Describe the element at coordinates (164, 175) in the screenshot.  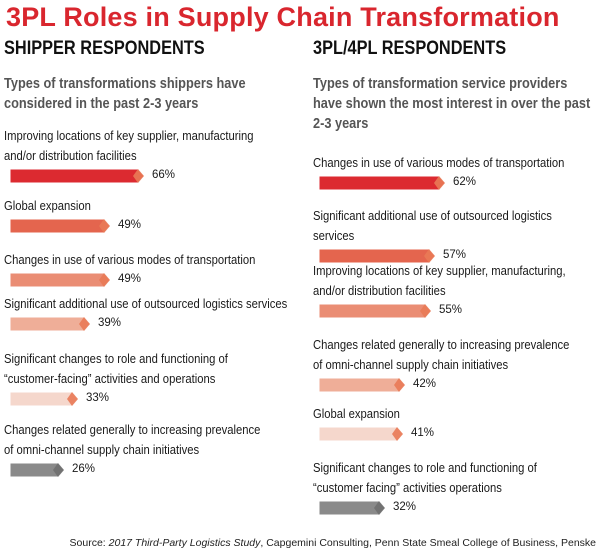
I see `bar-value-label: 66%` at that location.